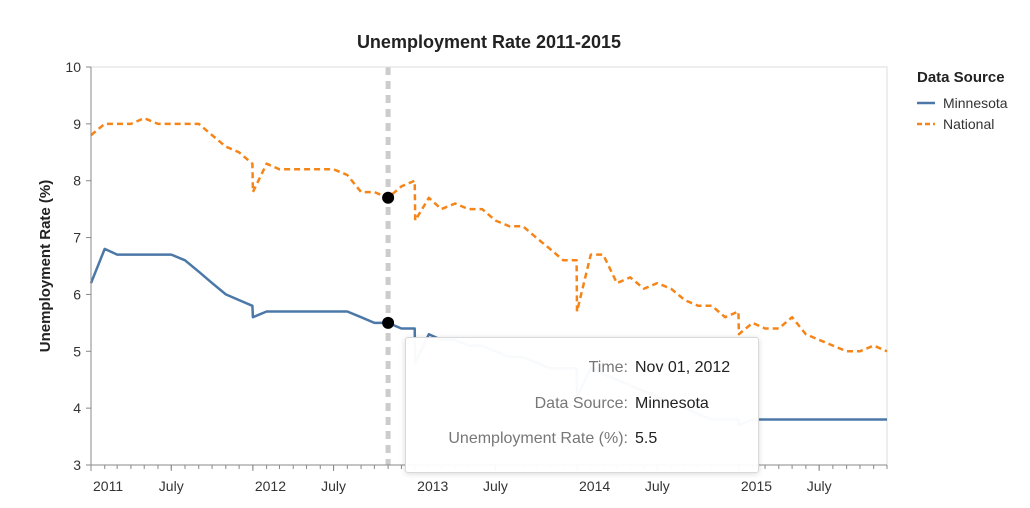  Describe the element at coordinates (756, 486) in the screenshot. I see `x-tick-label: 2015` at that location.